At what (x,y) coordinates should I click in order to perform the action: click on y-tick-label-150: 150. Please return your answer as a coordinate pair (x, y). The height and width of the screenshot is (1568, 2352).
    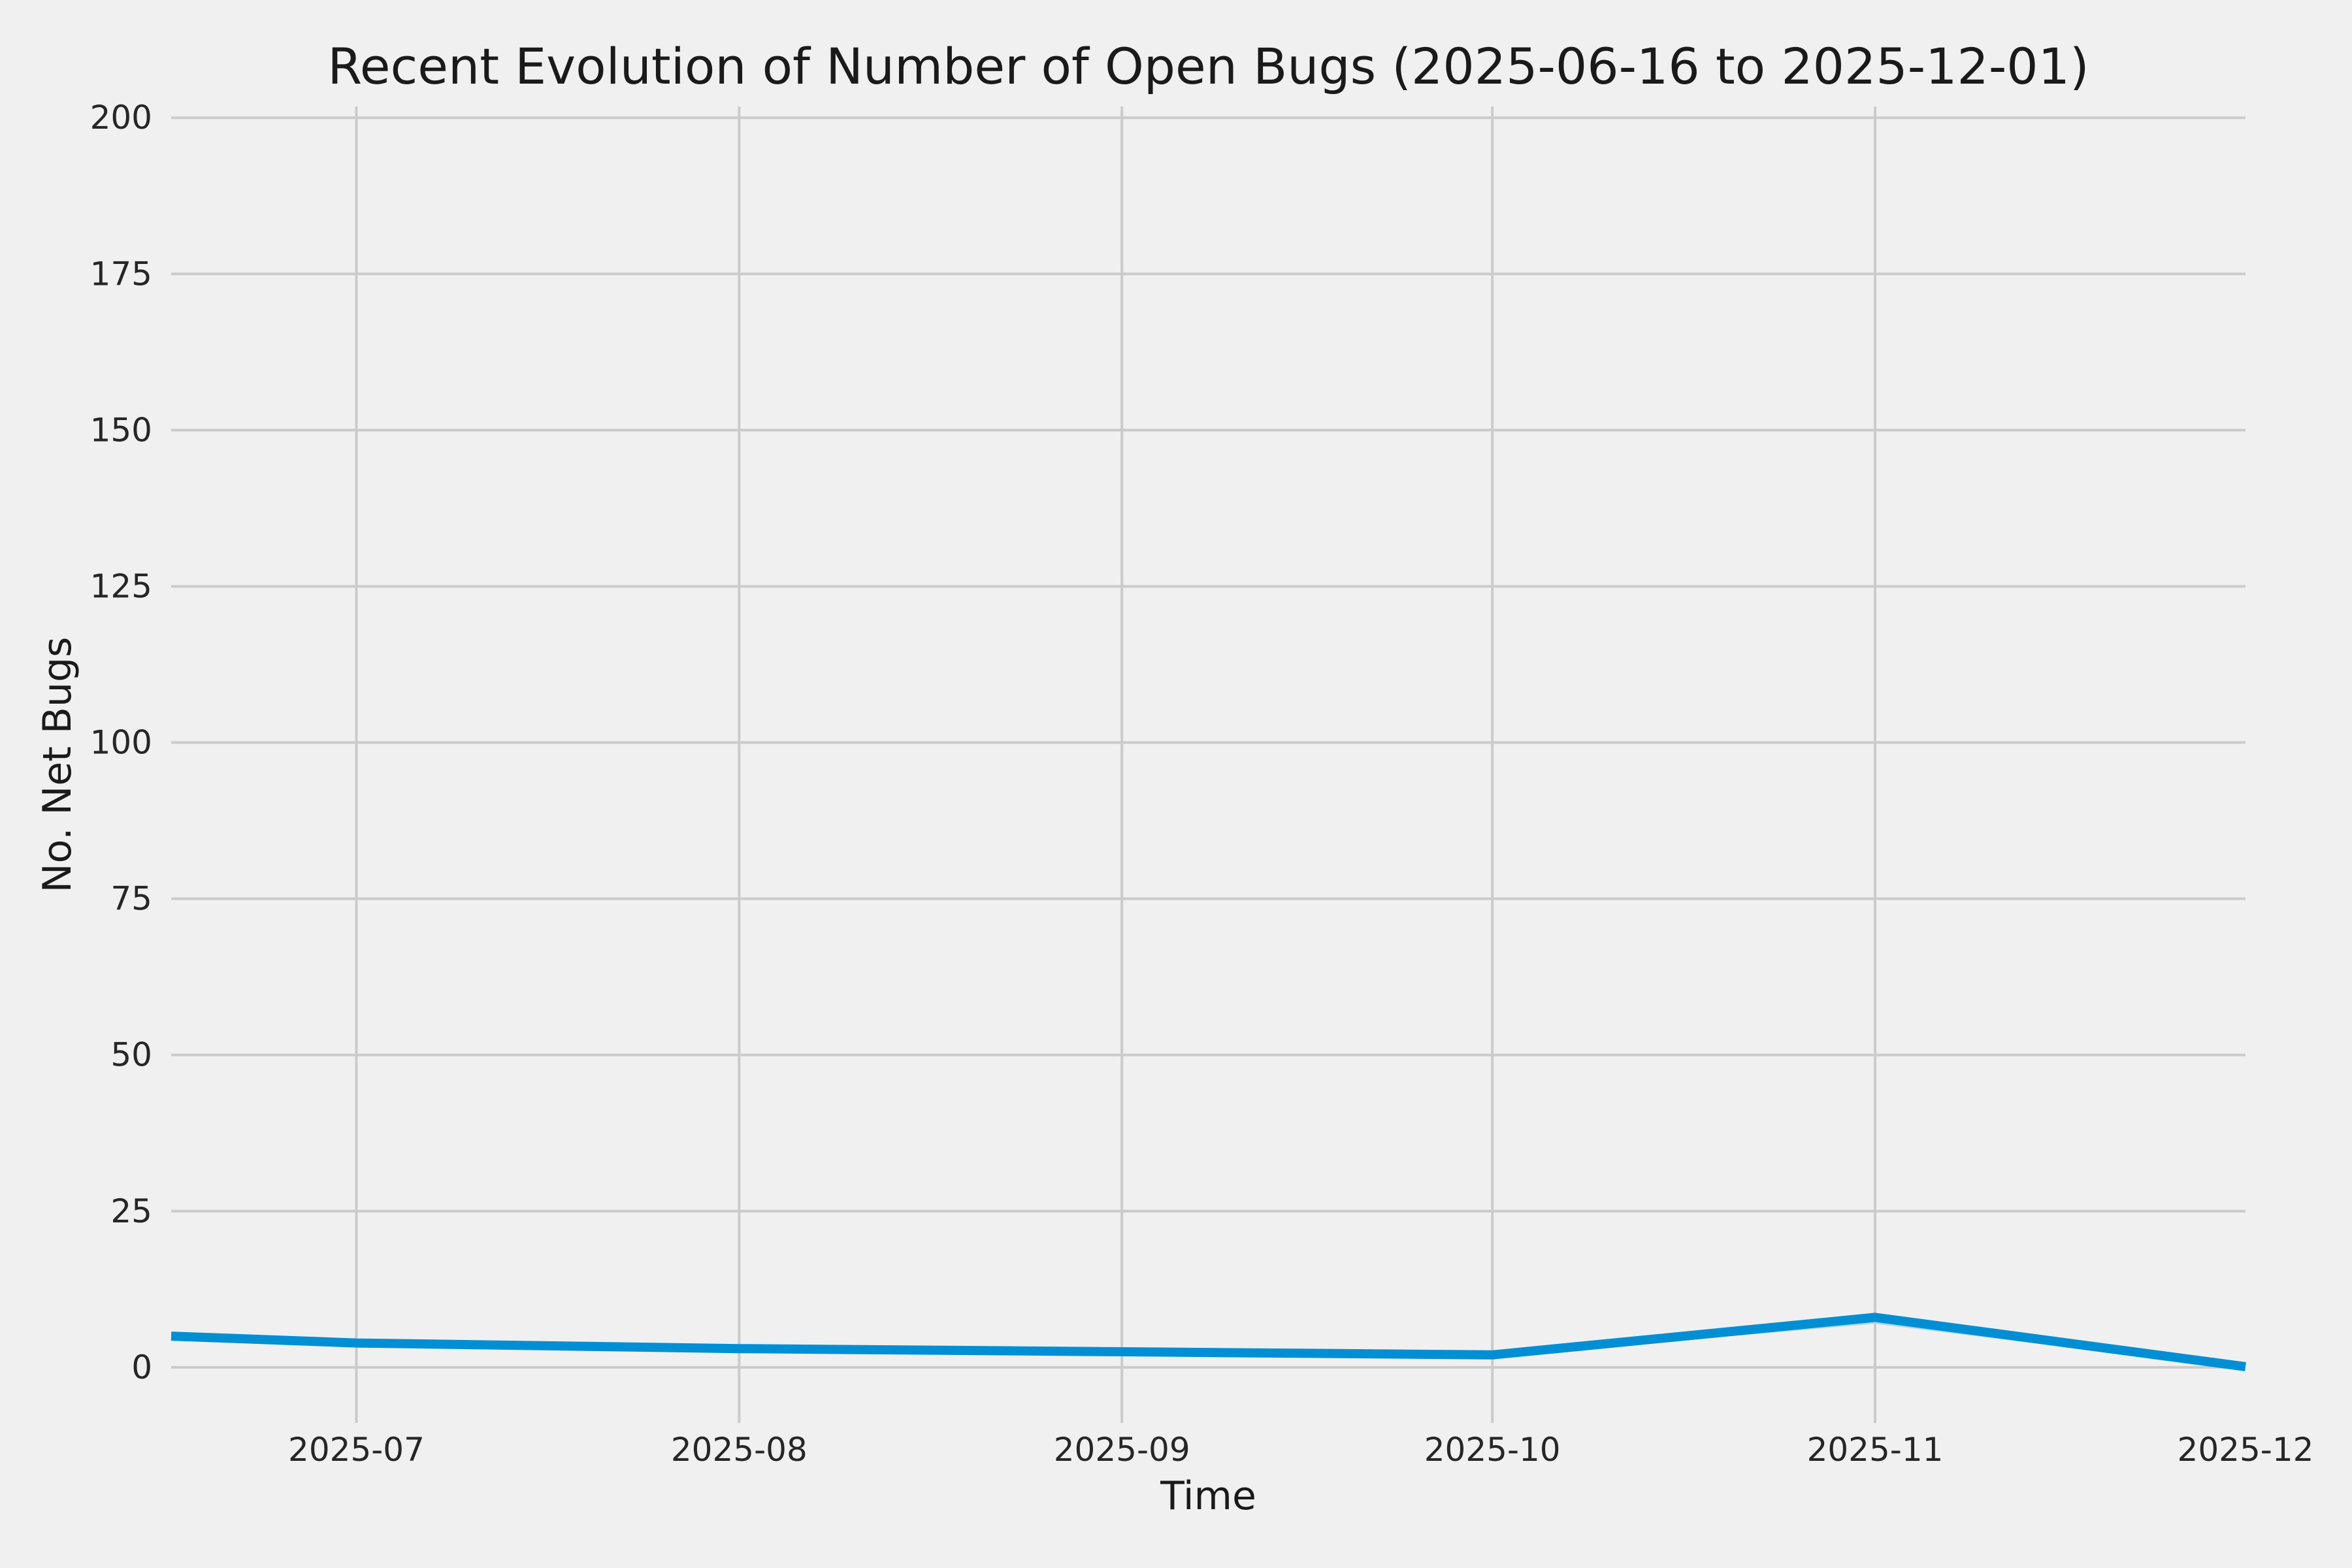
    Looking at the image, I should click on (121, 430).